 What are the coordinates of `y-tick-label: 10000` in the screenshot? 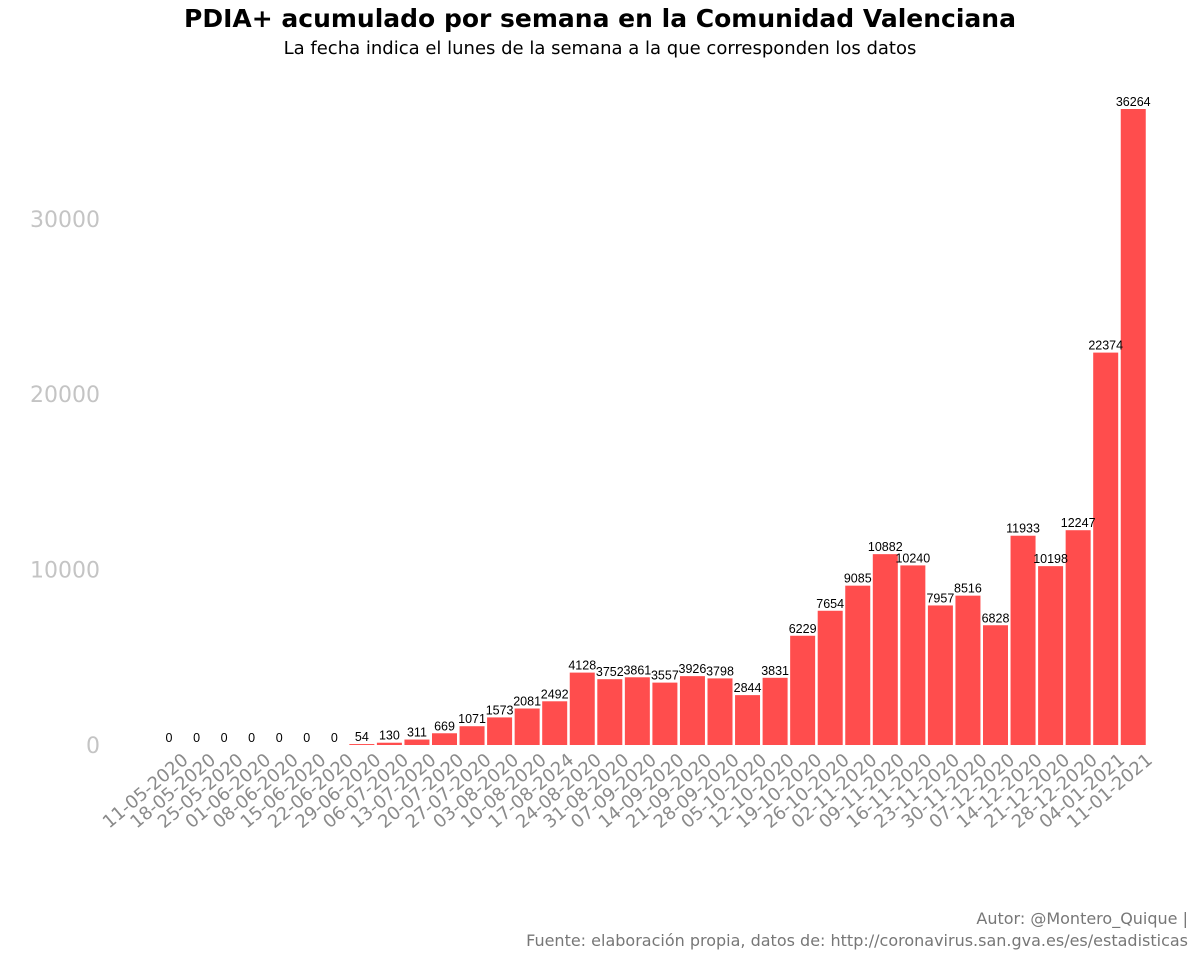 It's located at (65, 571).